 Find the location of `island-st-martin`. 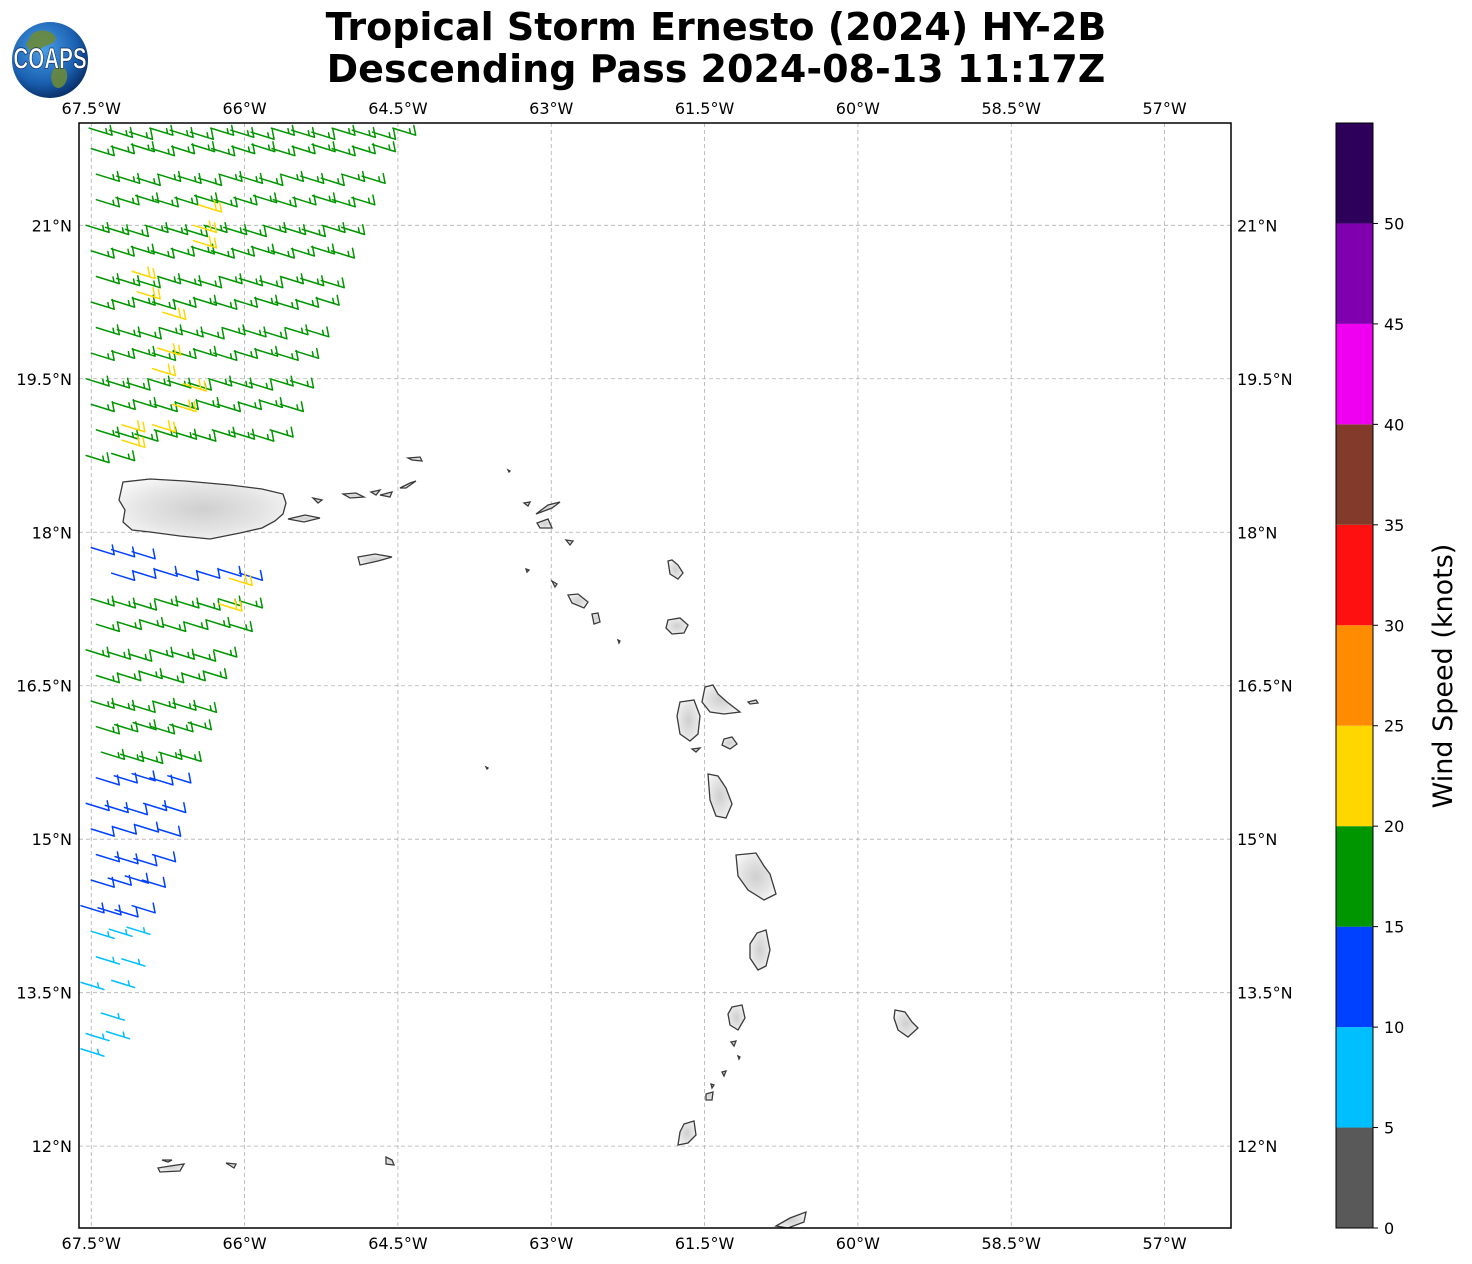

island-st-martin is located at coordinates (527, 504).